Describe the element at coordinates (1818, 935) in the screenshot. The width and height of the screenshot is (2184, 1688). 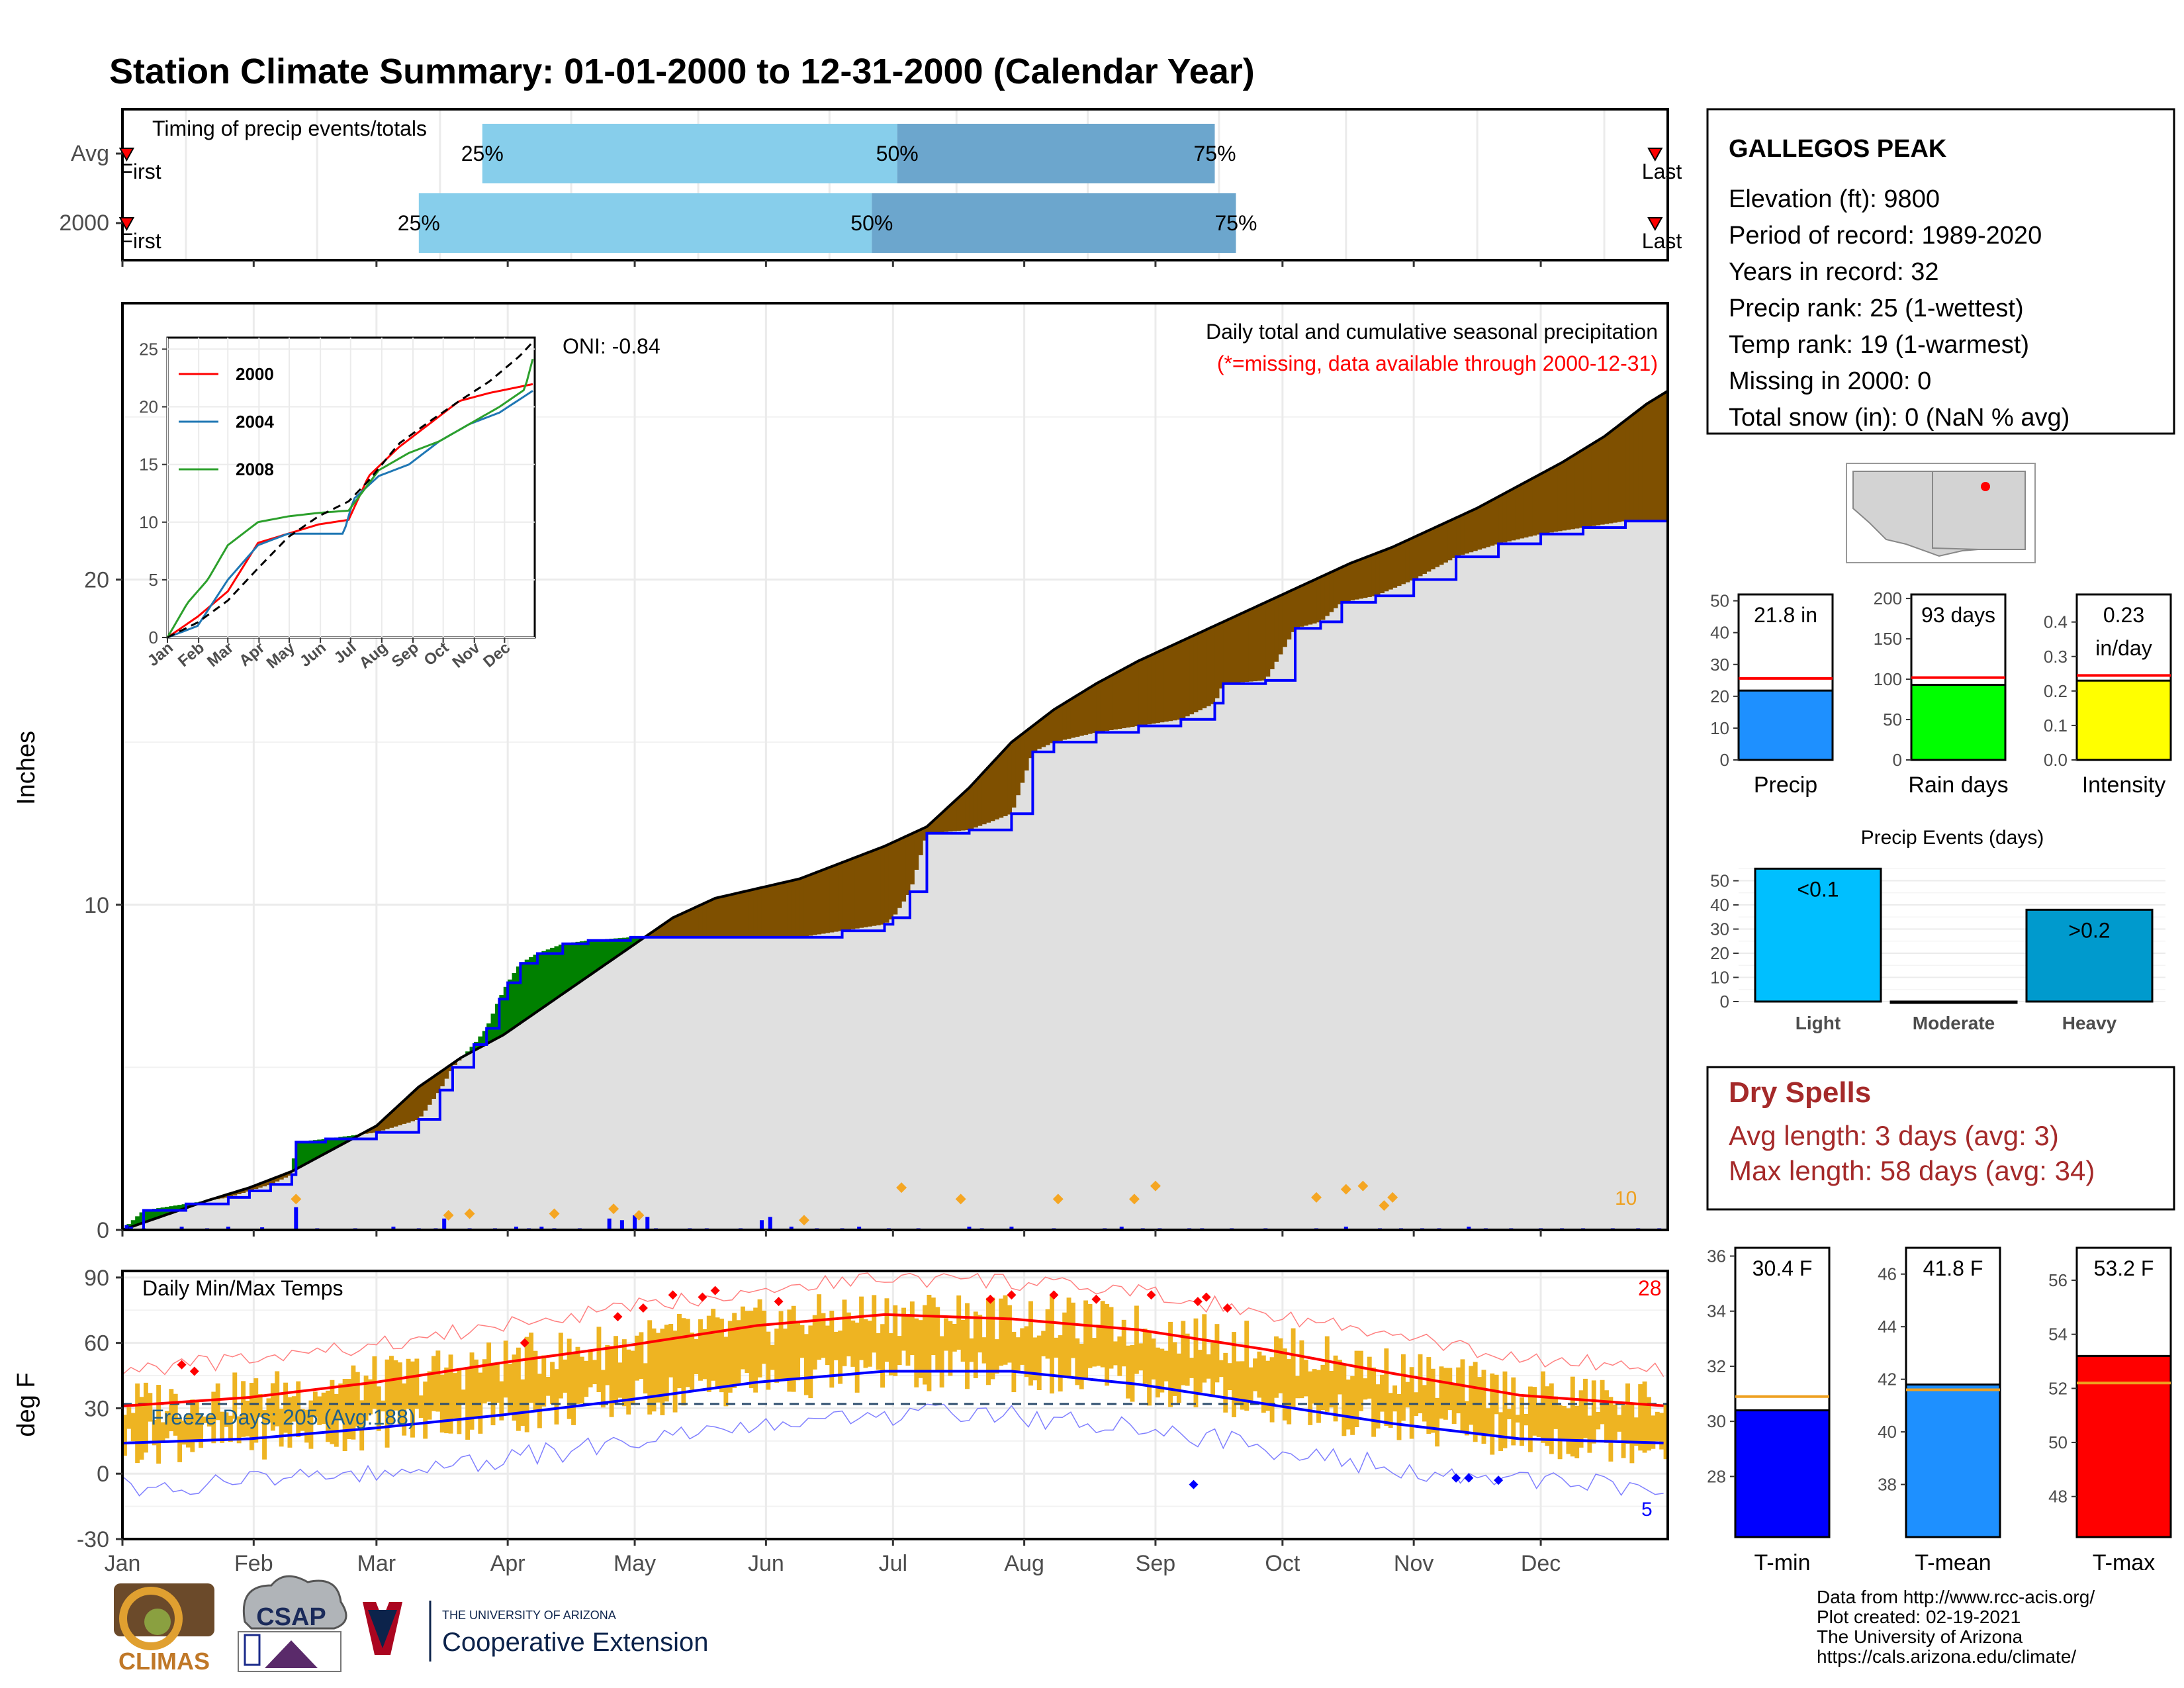
I see `events-bar` at that location.